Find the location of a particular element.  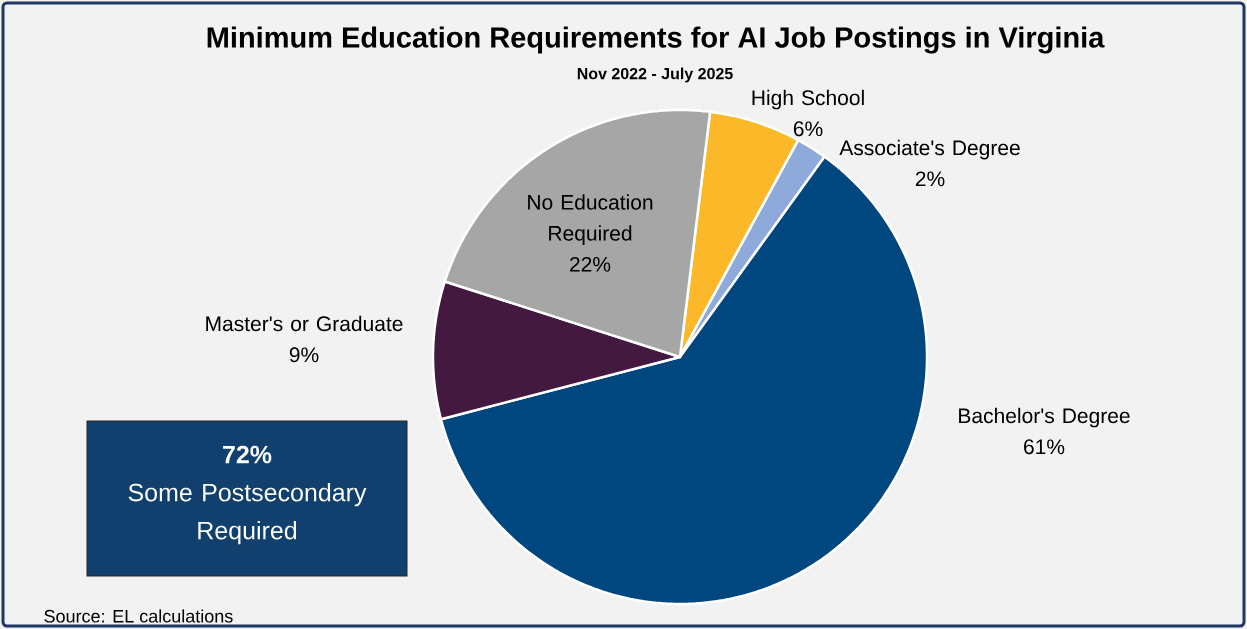

slice-label: Associate's Degree is located at coordinates (929, 149).